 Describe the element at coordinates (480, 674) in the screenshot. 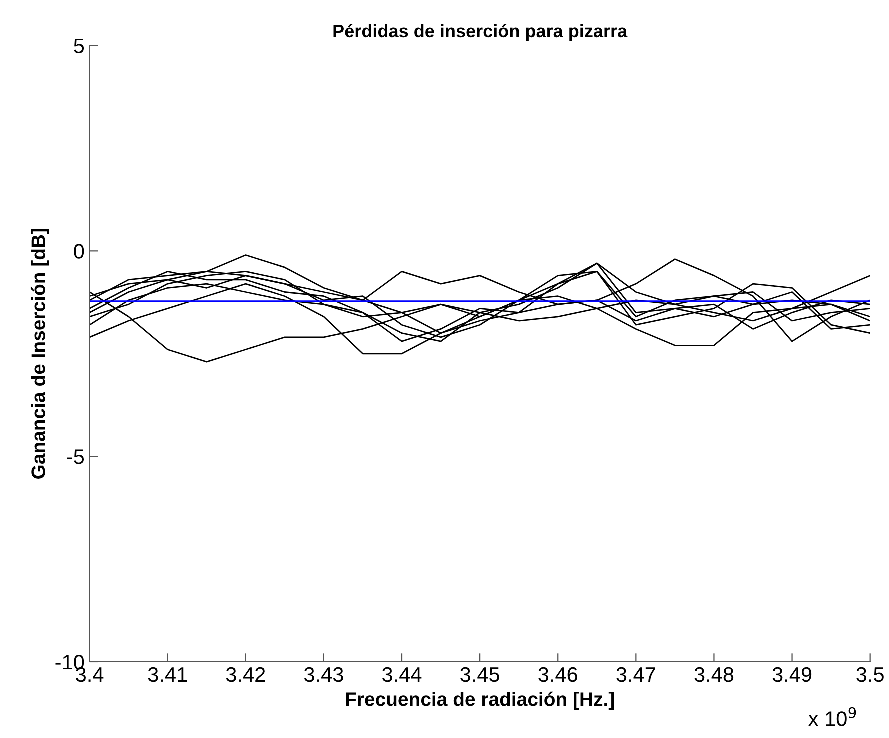

I see `x-tick-label: 3.45` at that location.